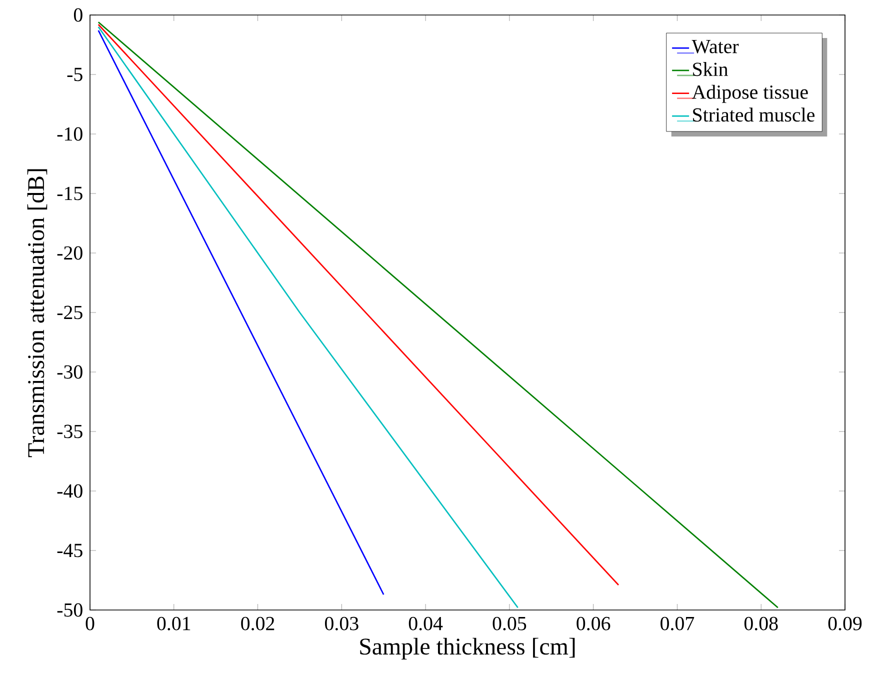 The image size is (873, 679). I want to click on y-tick-label: -30, so click(69, 372).